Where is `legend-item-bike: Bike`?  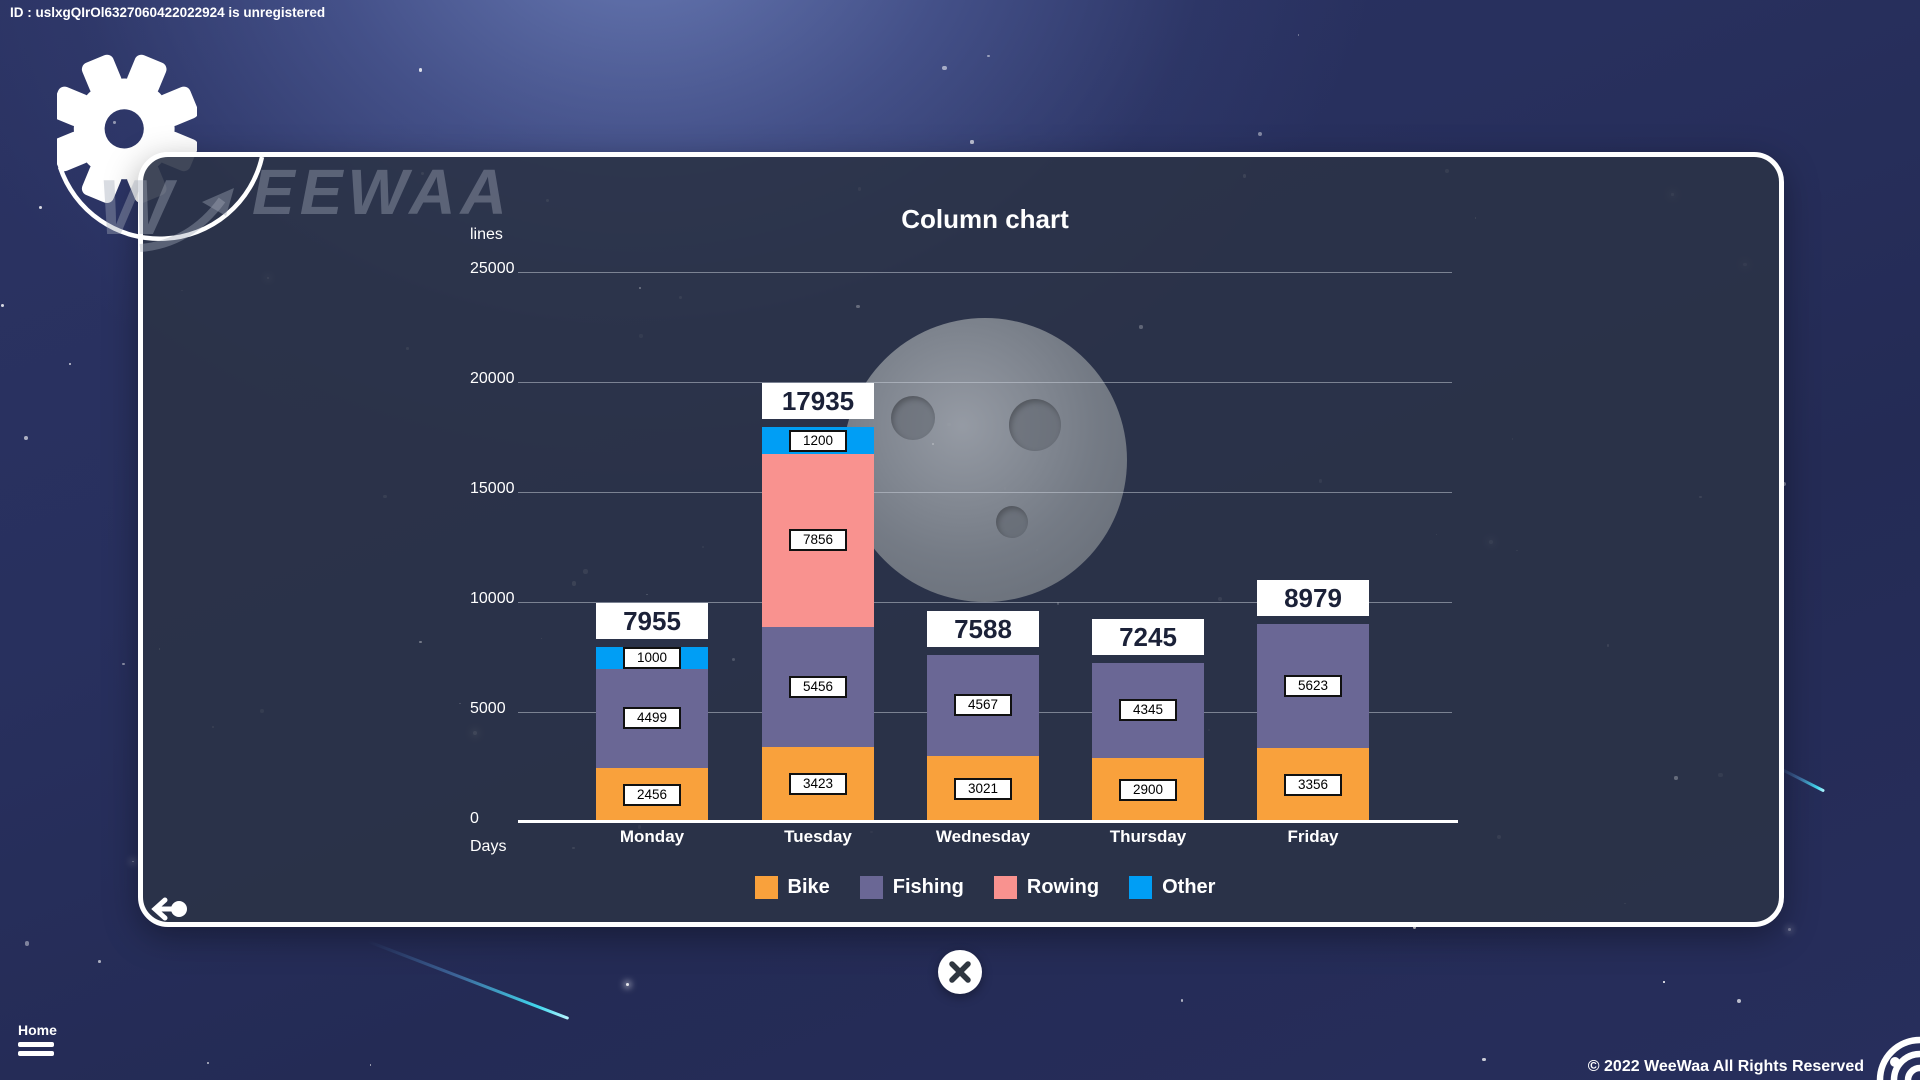
legend-item-bike: Bike is located at coordinates (792, 887).